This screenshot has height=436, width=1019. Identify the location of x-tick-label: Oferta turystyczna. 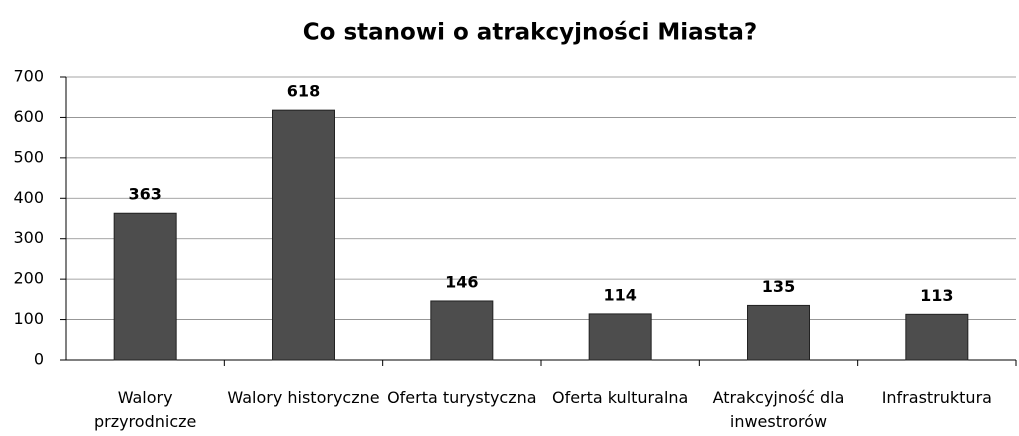
(462, 397).